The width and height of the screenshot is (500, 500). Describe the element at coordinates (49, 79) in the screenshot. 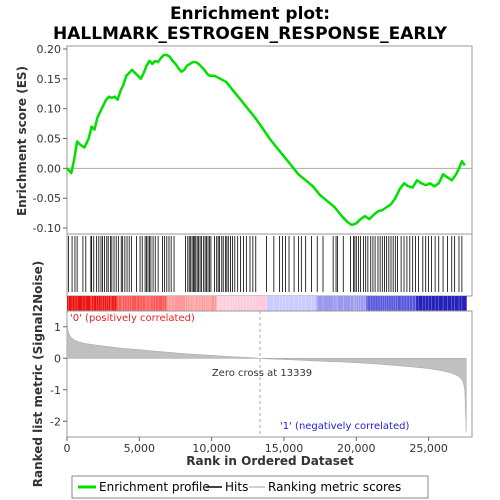

I see `es-tick-label: 0.15` at that location.